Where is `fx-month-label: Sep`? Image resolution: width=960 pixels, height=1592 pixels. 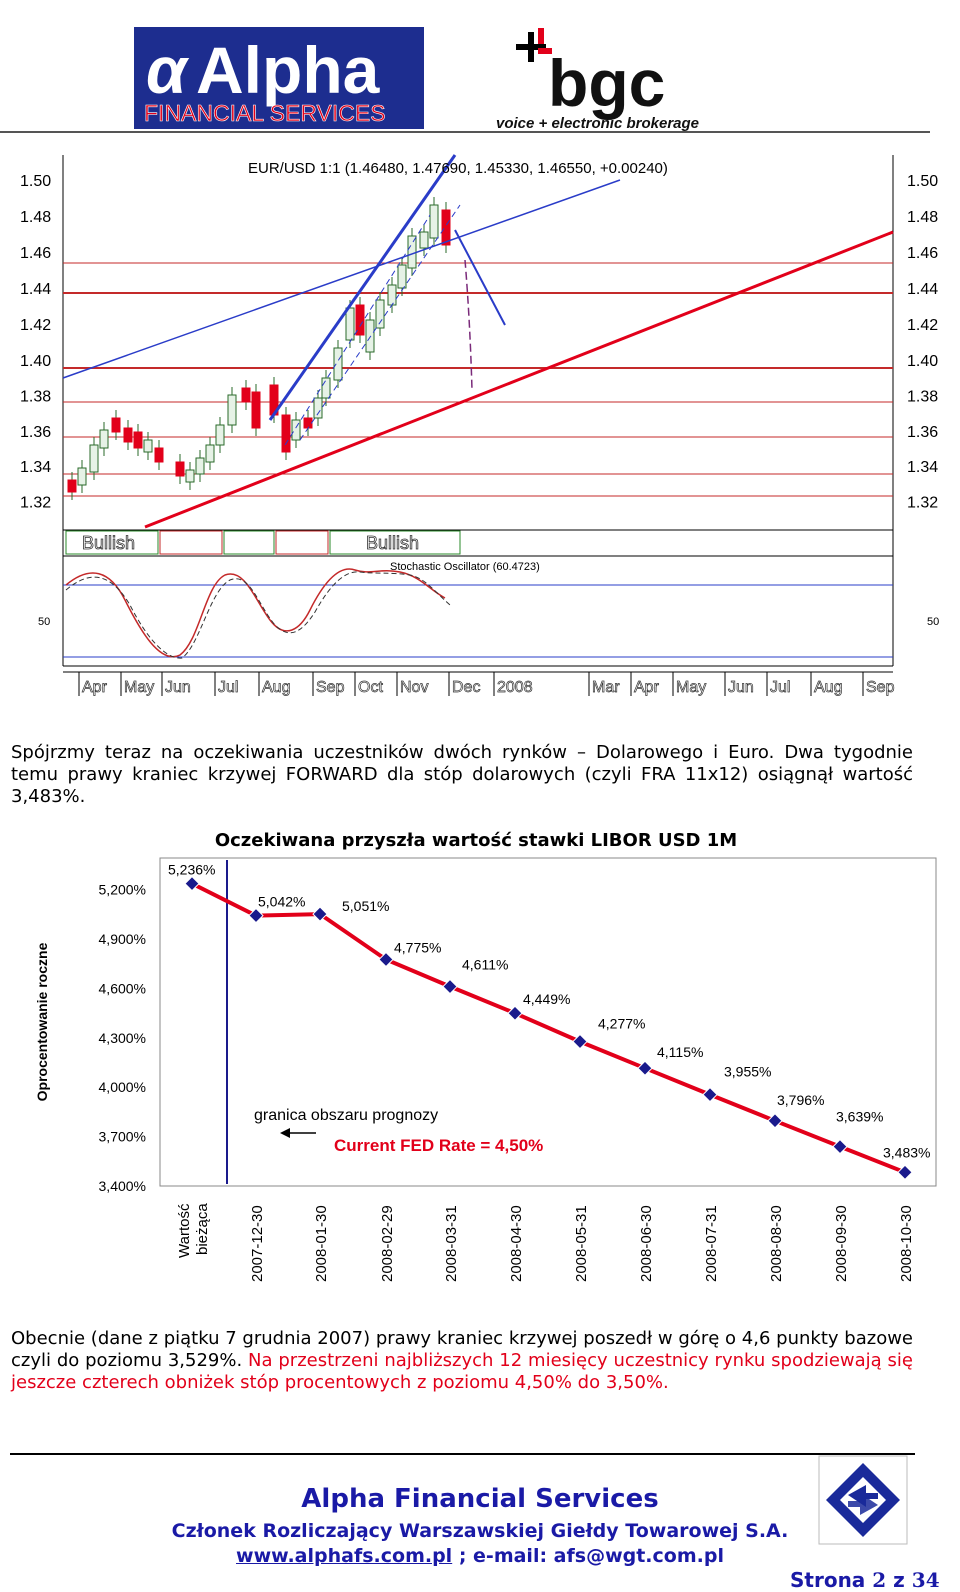 fx-month-label: Sep is located at coordinates (330, 687).